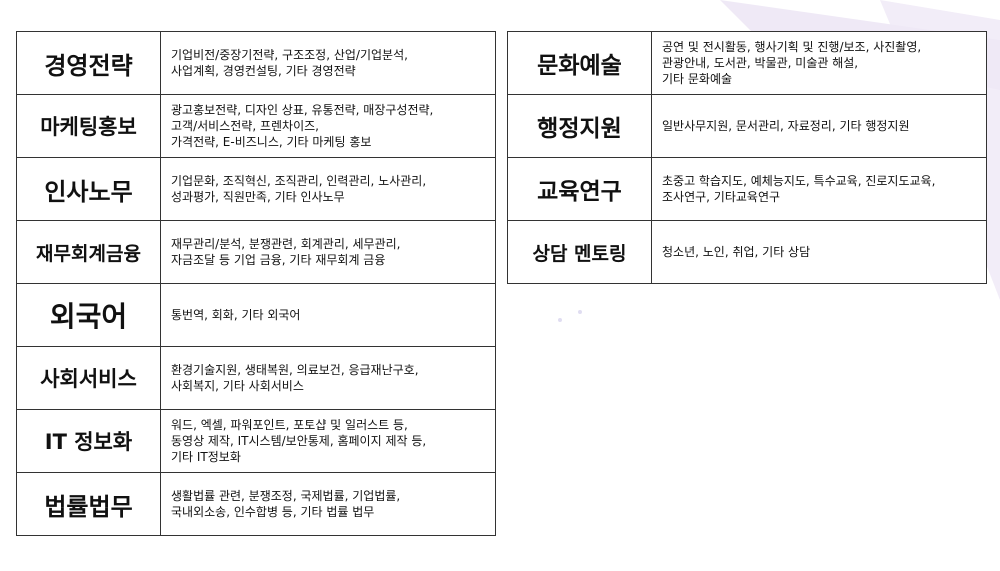 This screenshot has height=571, width=1000. Describe the element at coordinates (299, 441) in the screenshot. I see `description-line: 동영상 제작, IT시스템/보안통제, 홈페이지 제작 등,` at that location.